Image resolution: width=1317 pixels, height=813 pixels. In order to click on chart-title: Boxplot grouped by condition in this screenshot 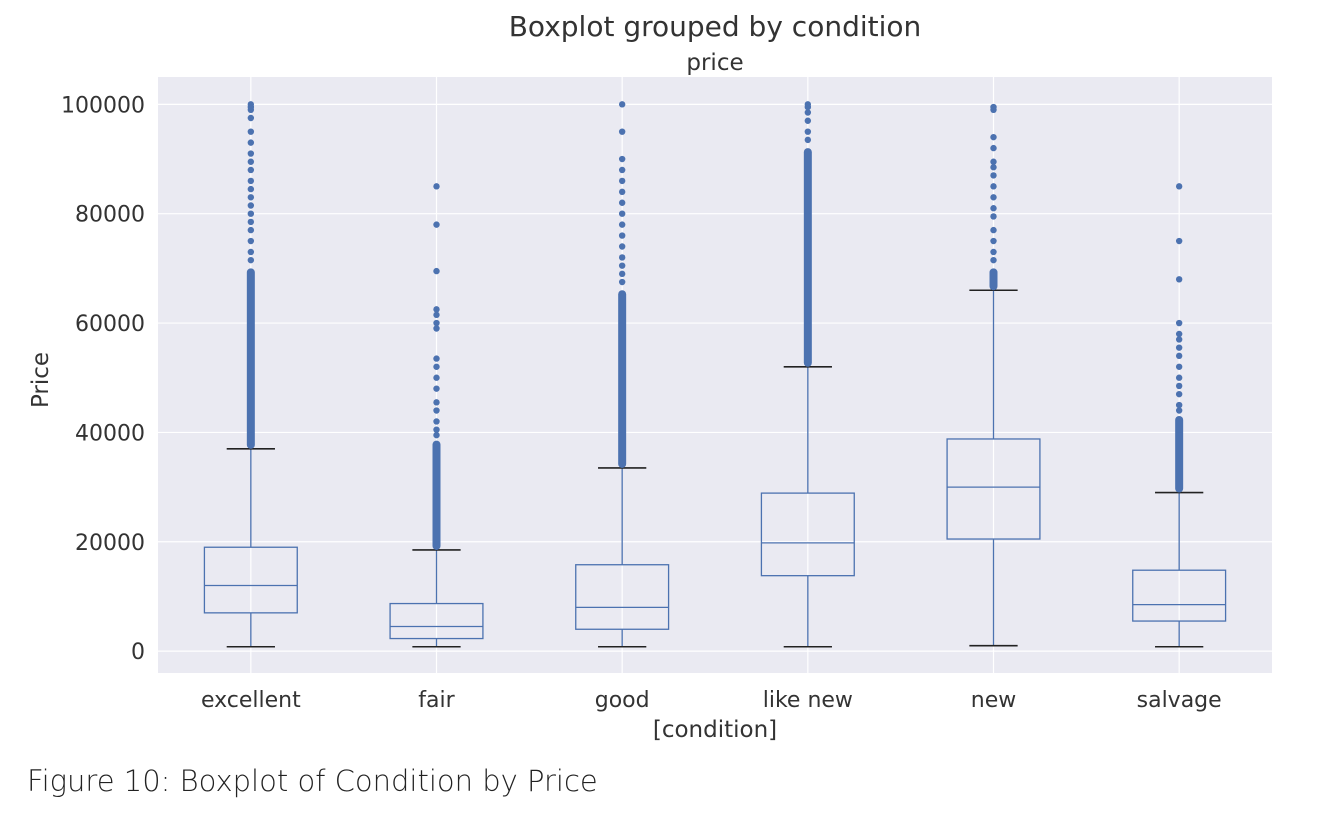, I will do `click(715, 26)`.